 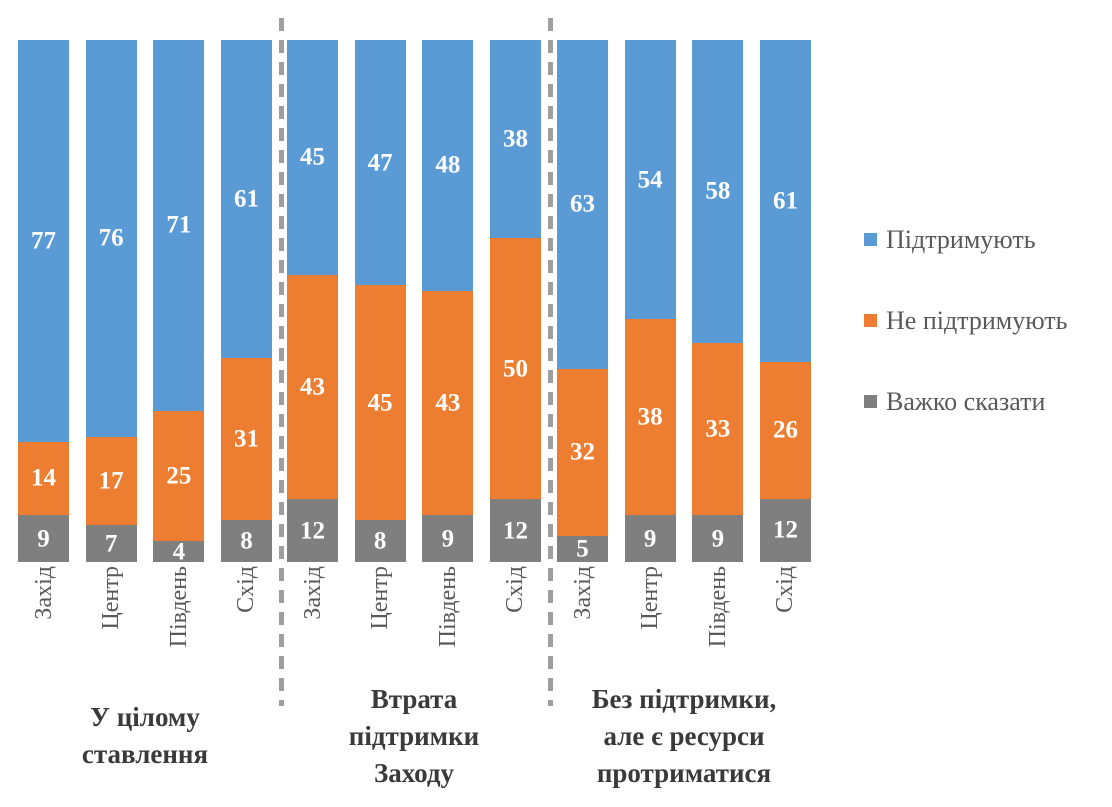 I want to click on bar-segment: 38, so click(x=650, y=417).